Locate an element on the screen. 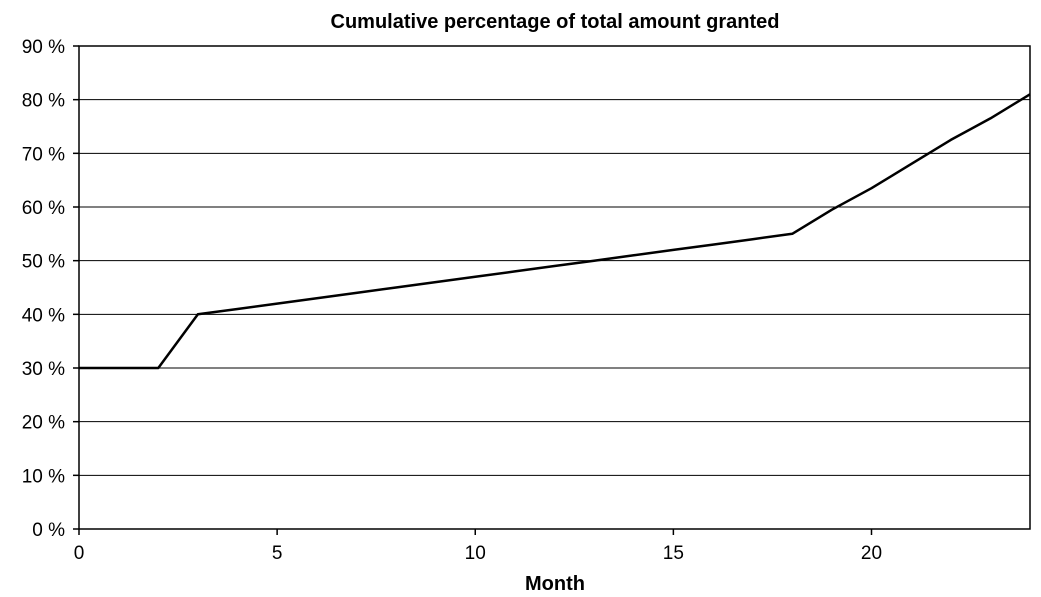  y-tick-label: 60 % is located at coordinates (43, 208).